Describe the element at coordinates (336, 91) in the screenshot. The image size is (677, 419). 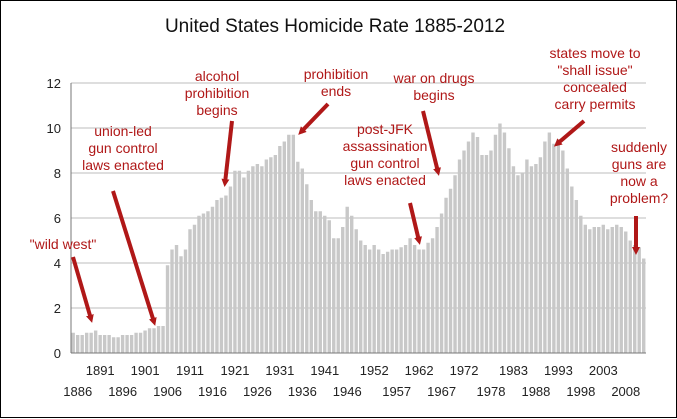
I see `annotation-line: ends` at that location.